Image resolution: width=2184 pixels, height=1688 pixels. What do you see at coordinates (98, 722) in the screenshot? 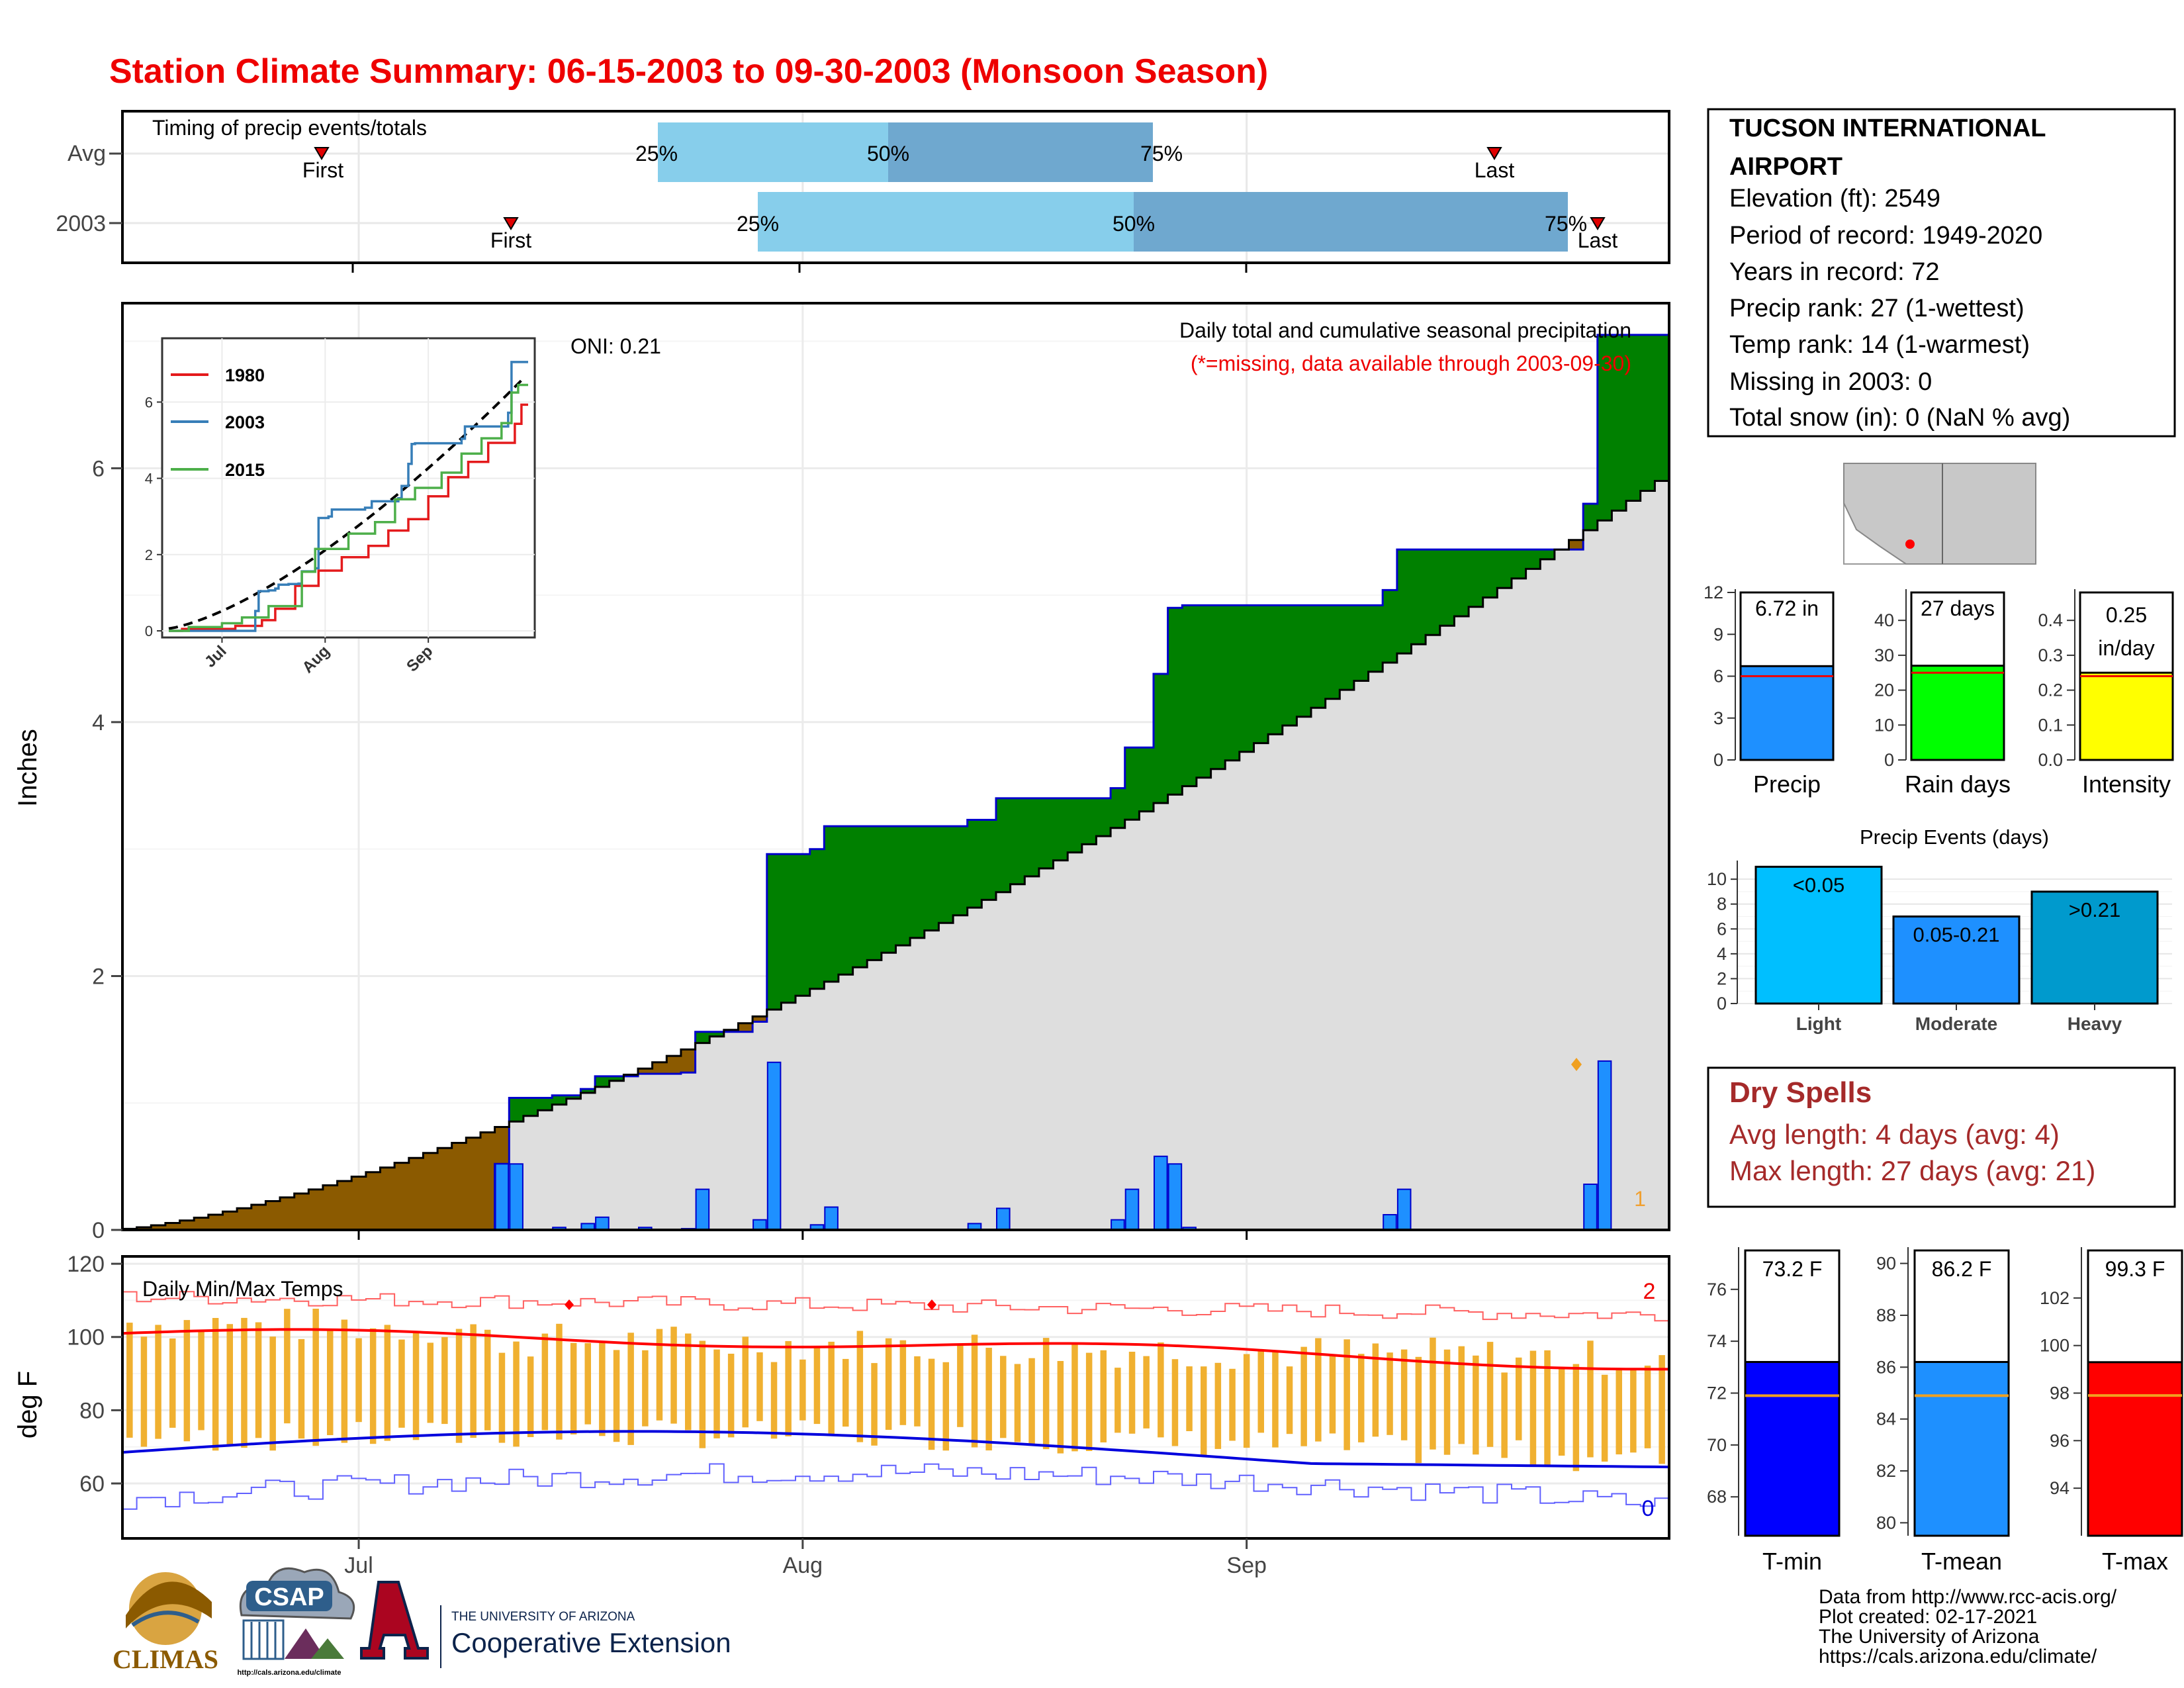
I see `precip-ytick-label: 4` at bounding box center [98, 722].